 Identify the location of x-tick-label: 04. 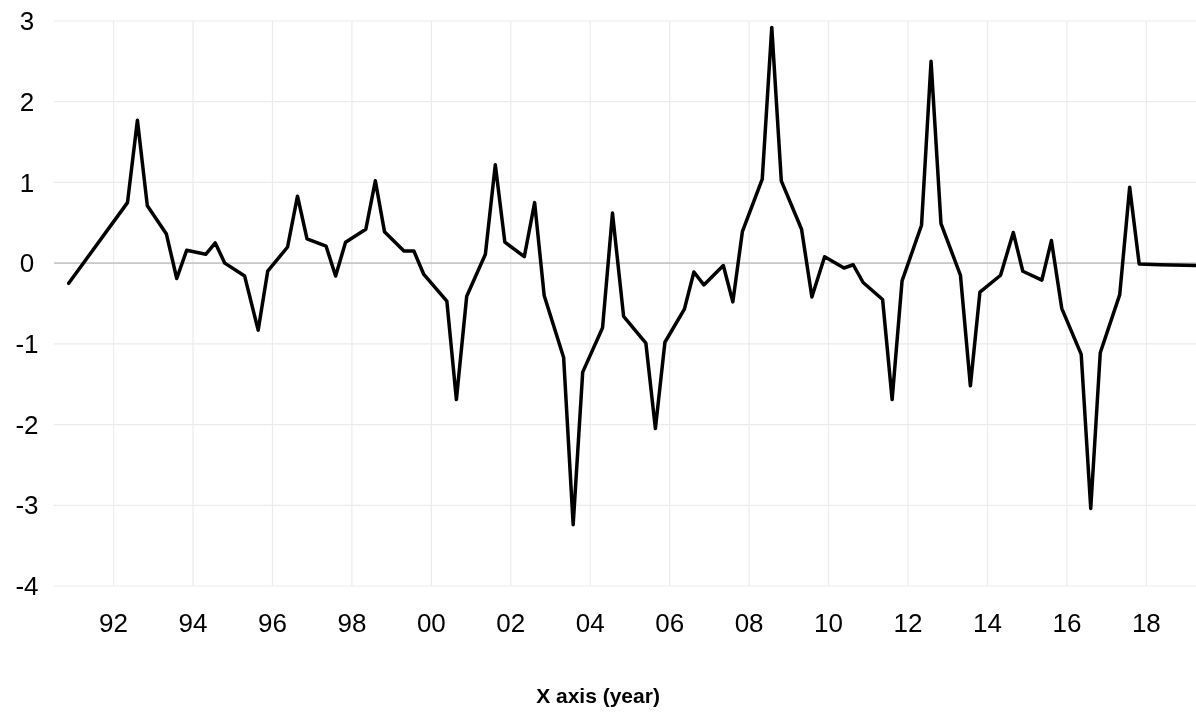
(590, 623).